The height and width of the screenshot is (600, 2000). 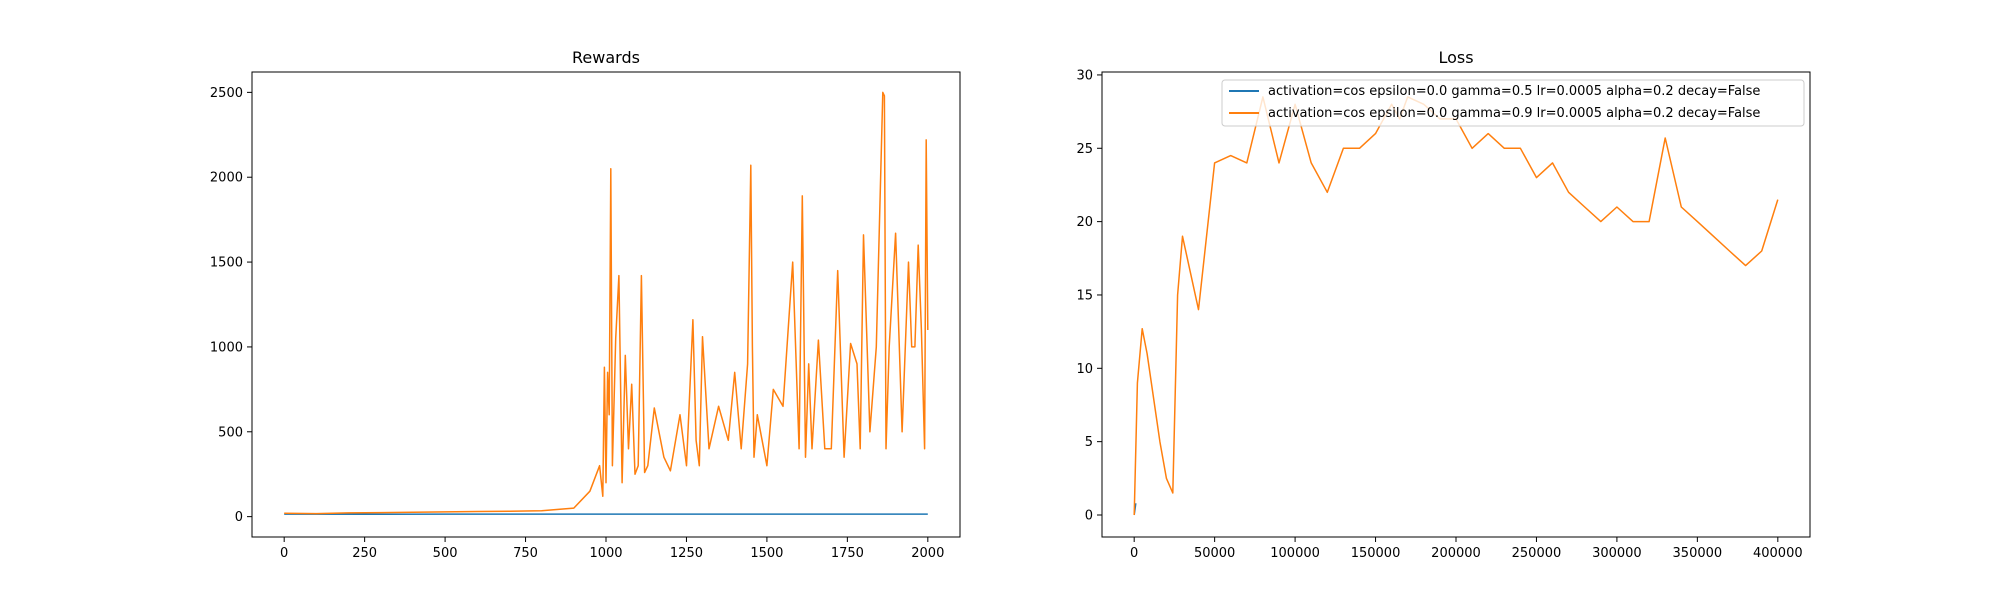 What do you see at coordinates (686, 553) in the screenshot?
I see `x-tick-label: 1250` at bounding box center [686, 553].